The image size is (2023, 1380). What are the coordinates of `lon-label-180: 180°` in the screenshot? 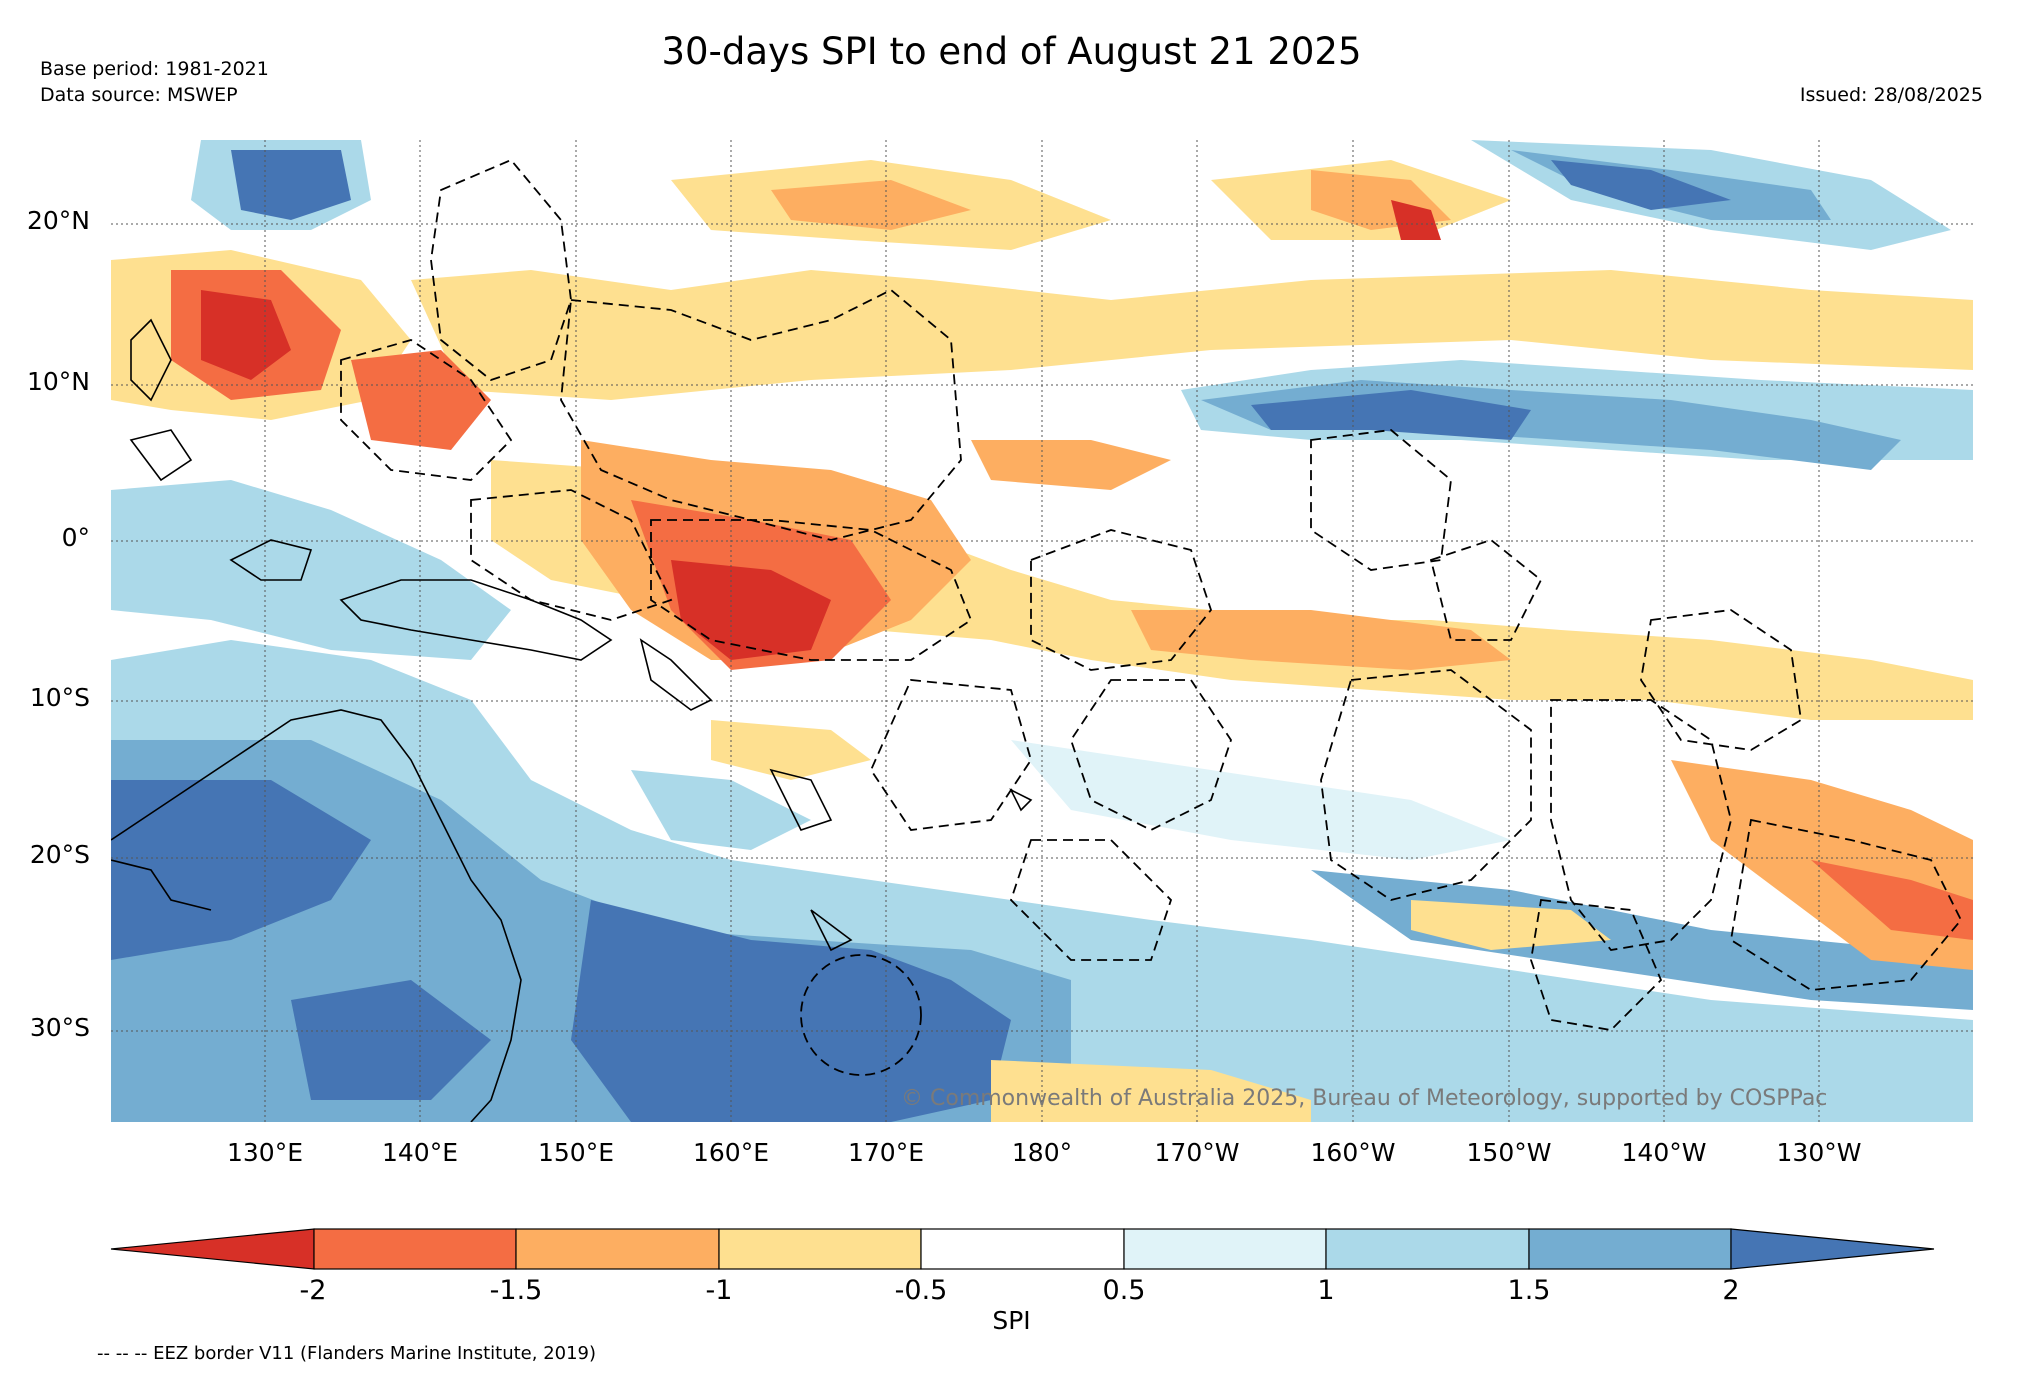 It's located at (1042, 1152).